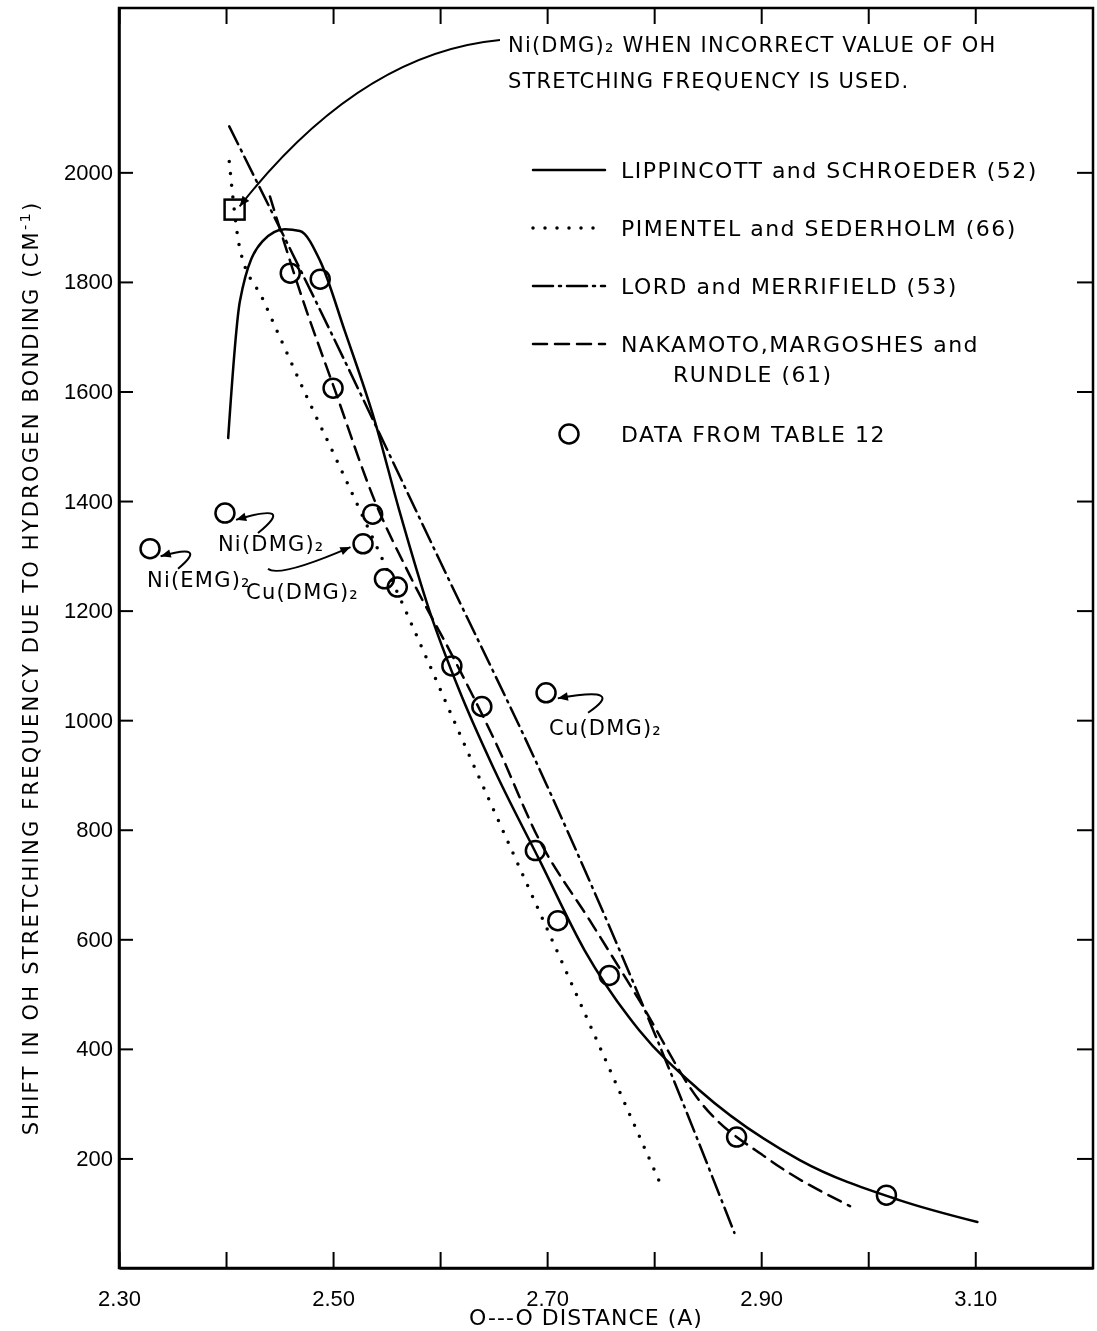  What do you see at coordinates (829, 170) in the screenshot?
I see `legend-label: LIPPINCOTT and SCHROEDER (52)` at bounding box center [829, 170].